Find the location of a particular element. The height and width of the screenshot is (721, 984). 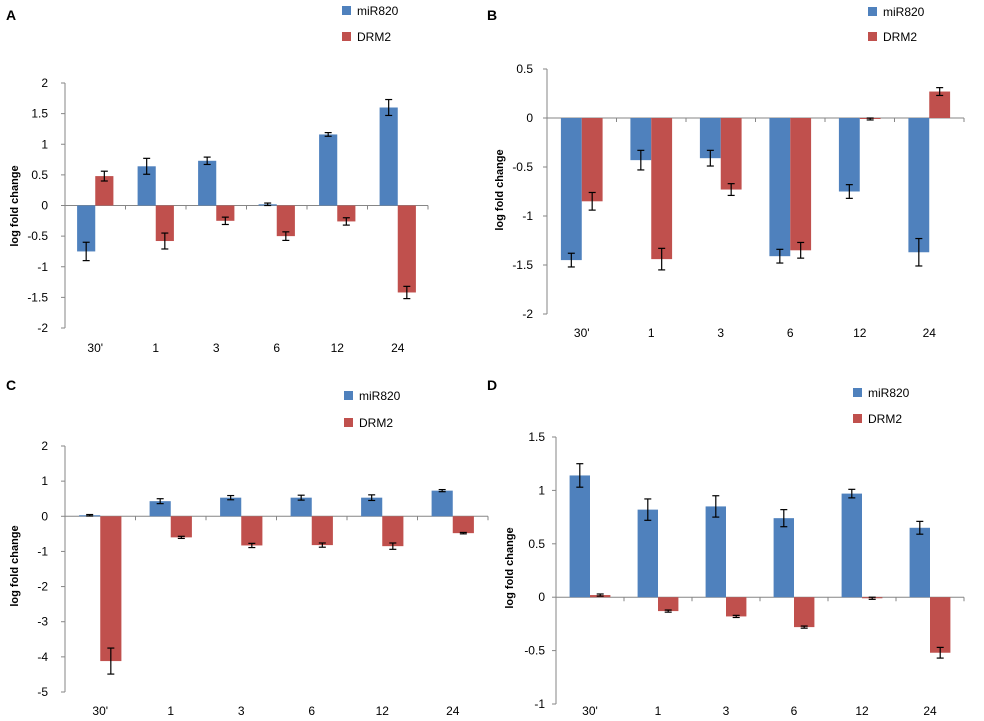

y-tick-label: -2 is located at coordinates (527, 314).